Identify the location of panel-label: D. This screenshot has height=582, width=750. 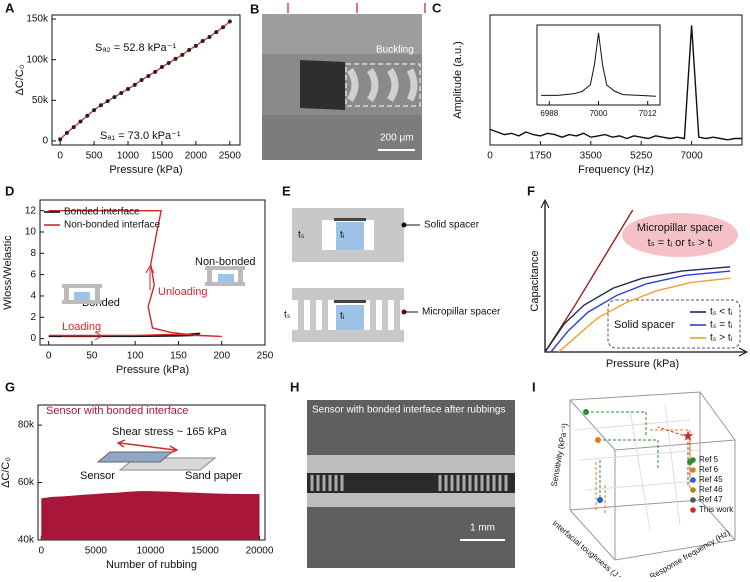
(9, 190).